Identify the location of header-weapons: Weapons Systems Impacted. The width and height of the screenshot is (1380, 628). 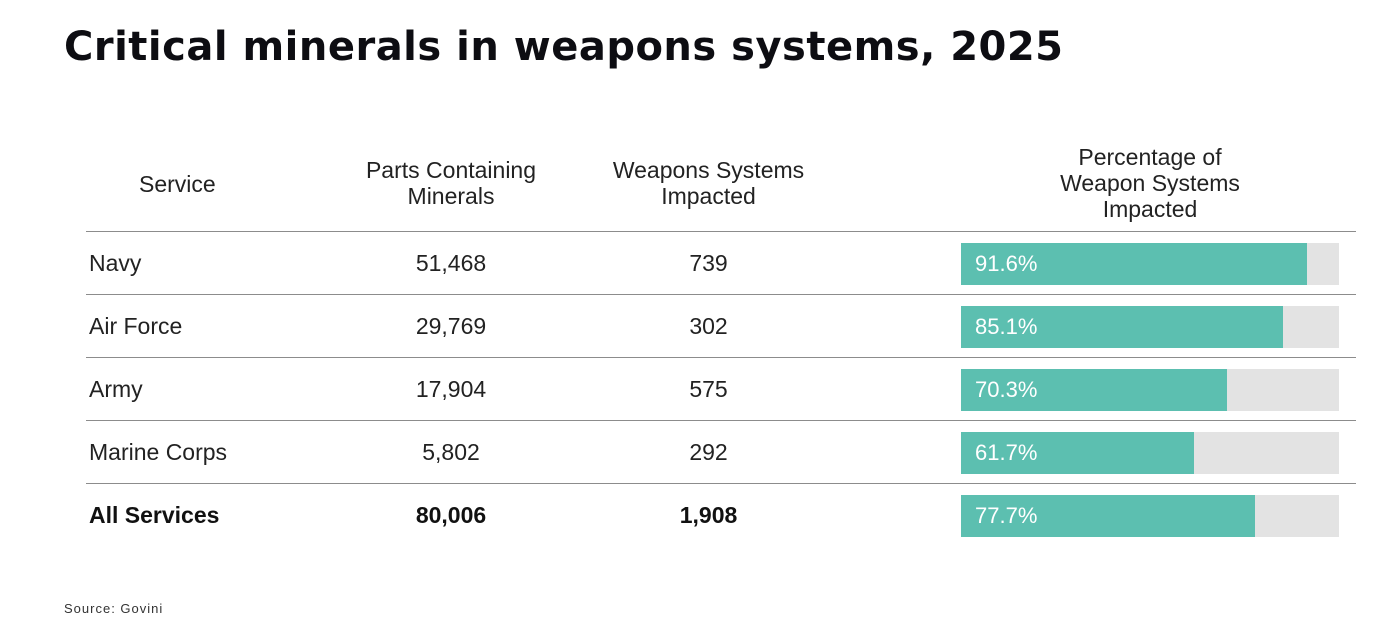
(708, 183).